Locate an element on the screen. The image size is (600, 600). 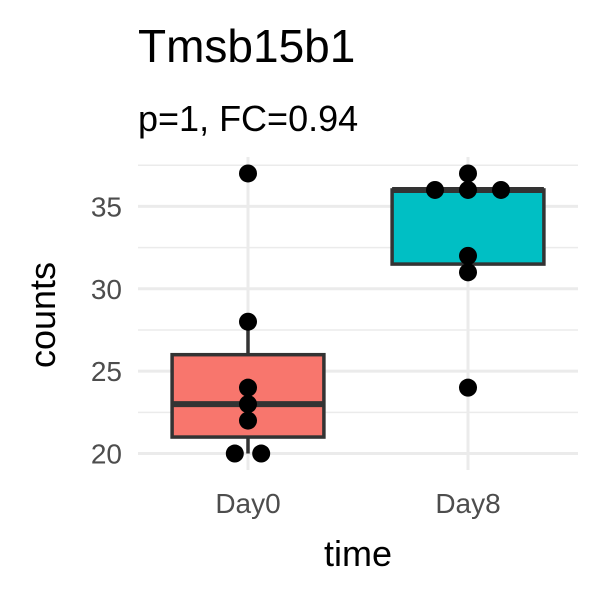
x-tick-label: Day0 is located at coordinates (247, 503).